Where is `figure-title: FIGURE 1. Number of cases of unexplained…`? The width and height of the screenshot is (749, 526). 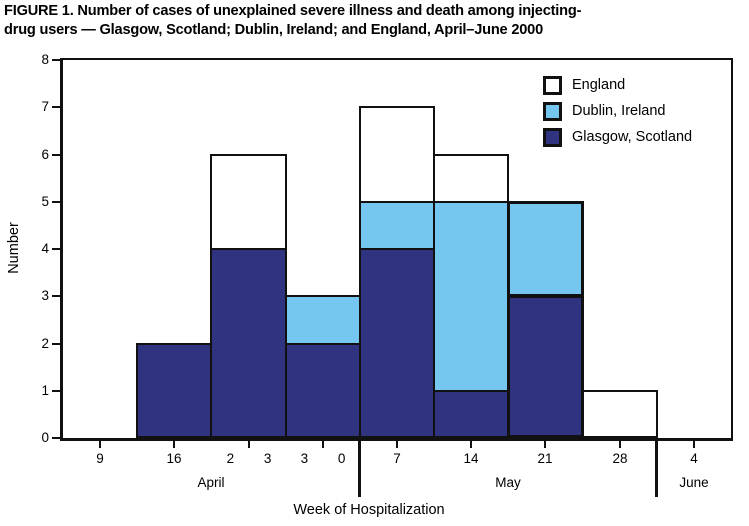 figure-title: FIGURE 1. Number of cases of unexplained… is located at coordinates (376, 21).